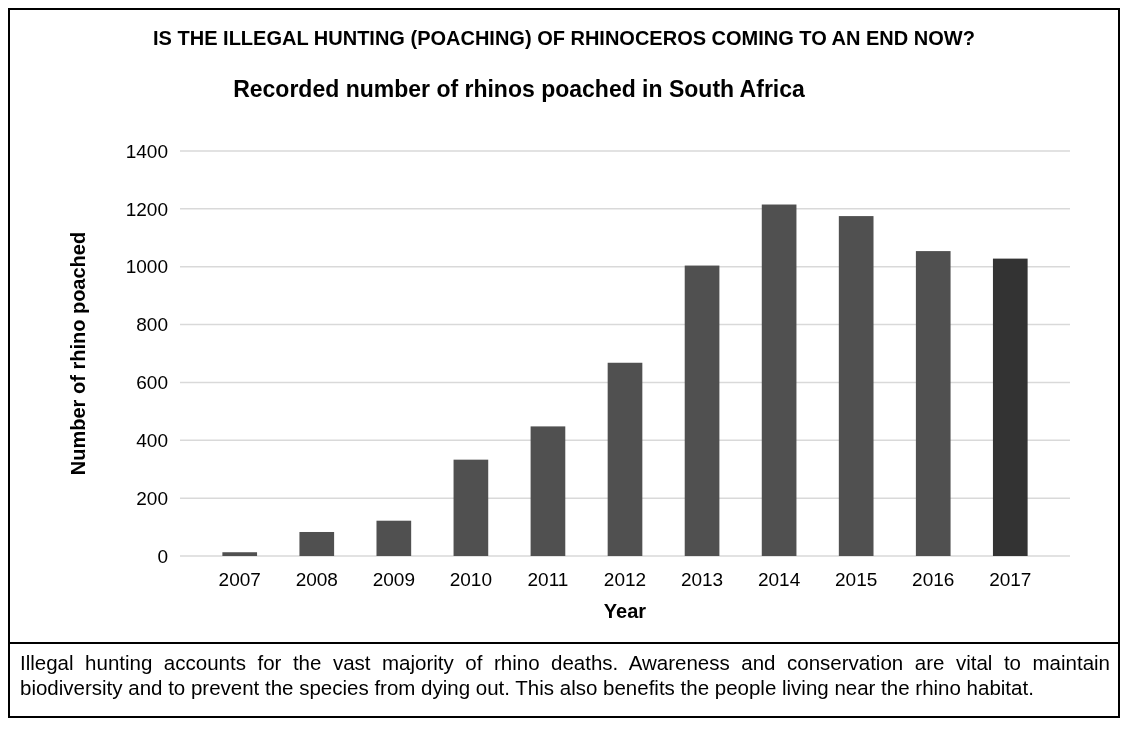 This screenshot has height=740, width=1130. What do you see at coordinates (933, 579) in the screenshot?
I see `x-tick-label: 2016` at bounding box center [933, 579].